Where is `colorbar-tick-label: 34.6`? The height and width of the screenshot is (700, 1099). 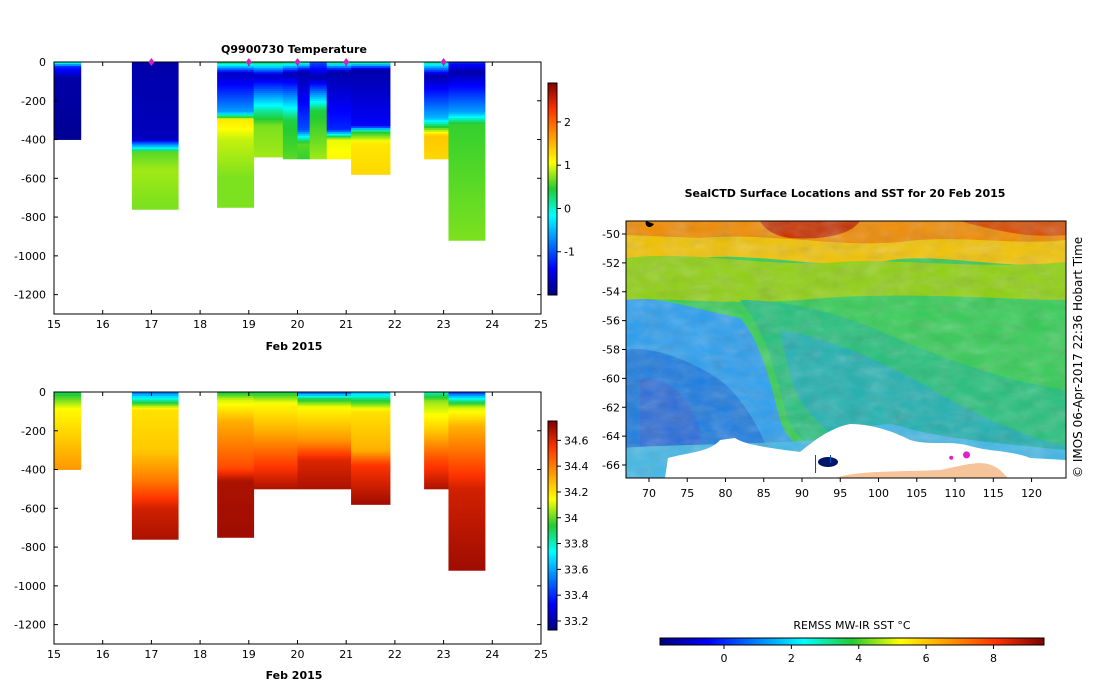 colorbar-tick-label: 34.6 is located at coordinates (576, 440).